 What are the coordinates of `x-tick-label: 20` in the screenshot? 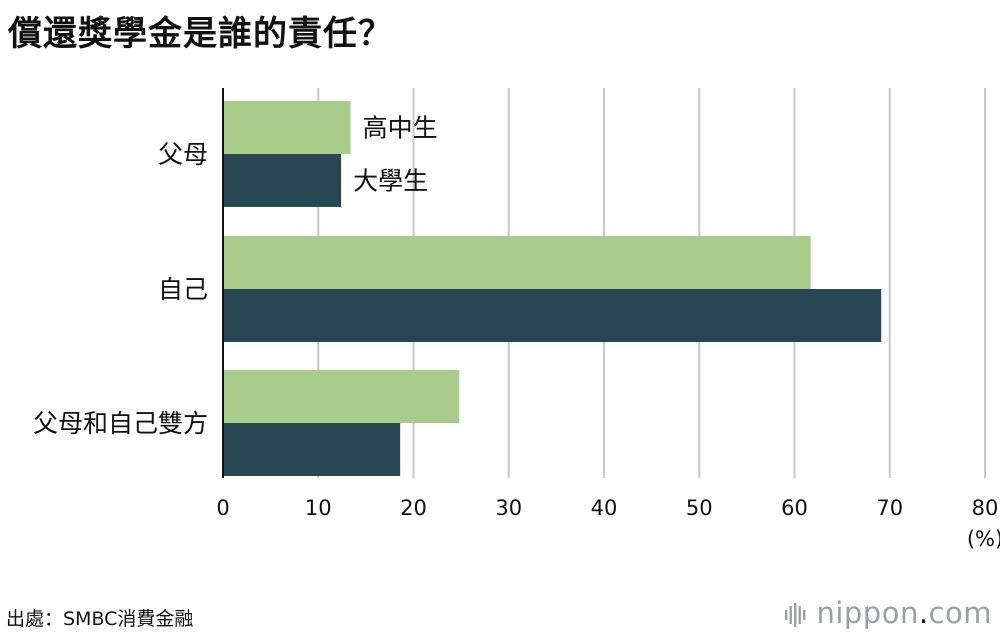 It's located at (413, 508).